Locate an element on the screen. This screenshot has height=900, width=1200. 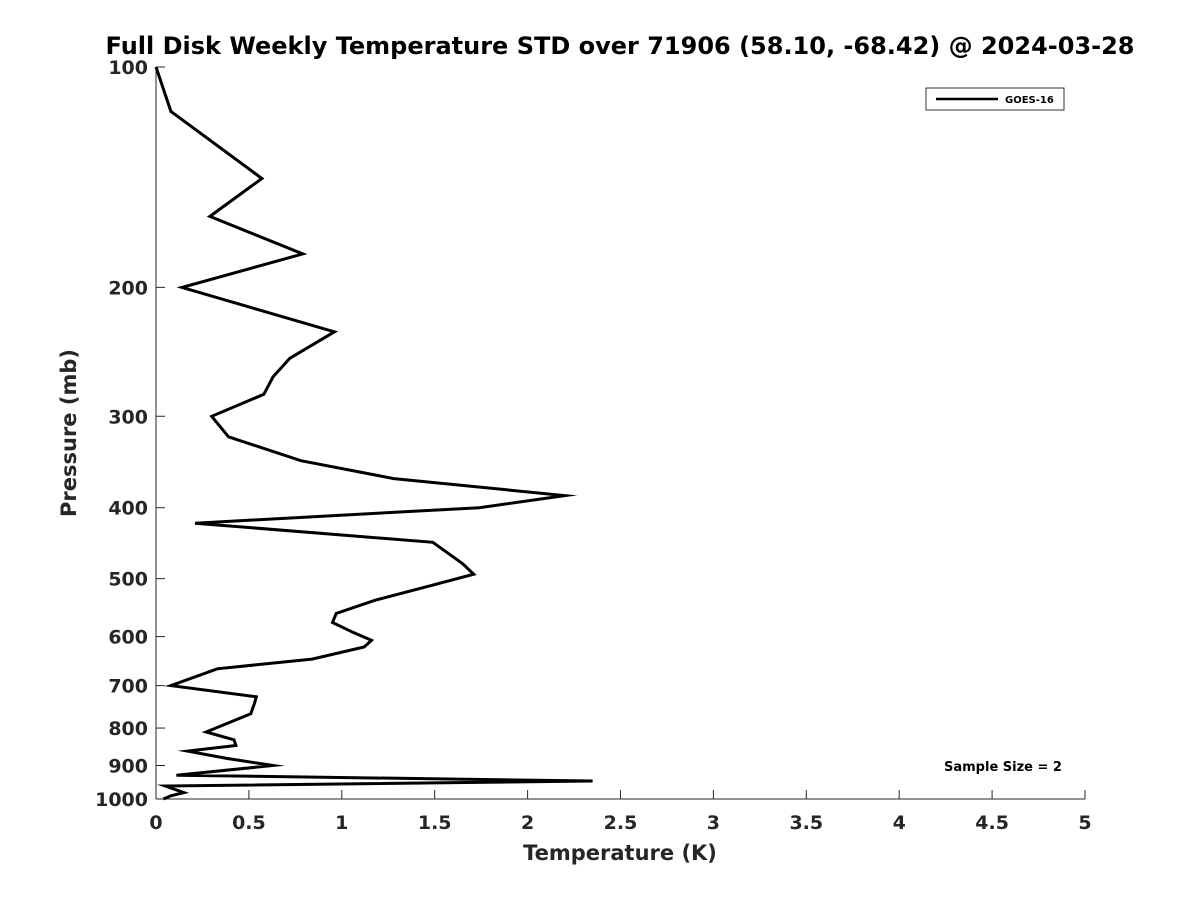
x-tick-label: 4.5 is located at coordinates (992, 823).